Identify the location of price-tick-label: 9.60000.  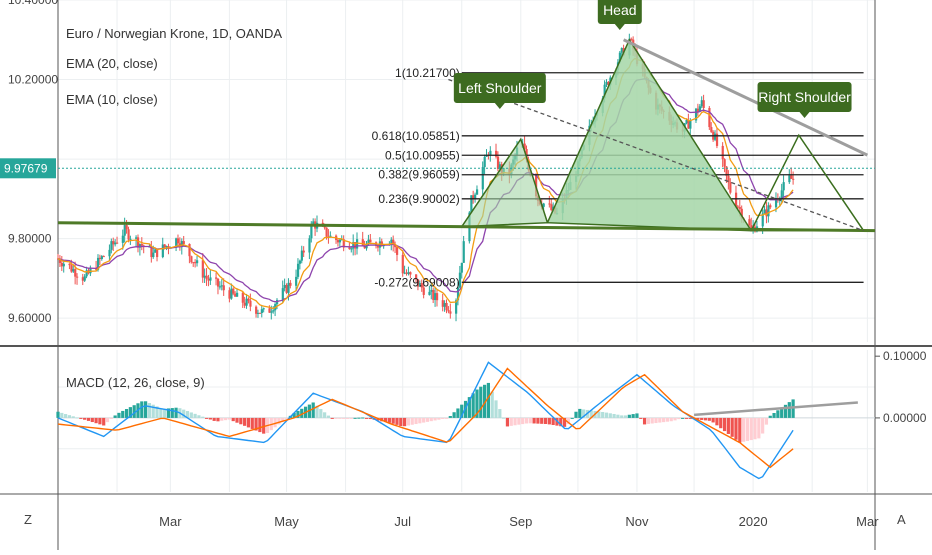
(30, 318).